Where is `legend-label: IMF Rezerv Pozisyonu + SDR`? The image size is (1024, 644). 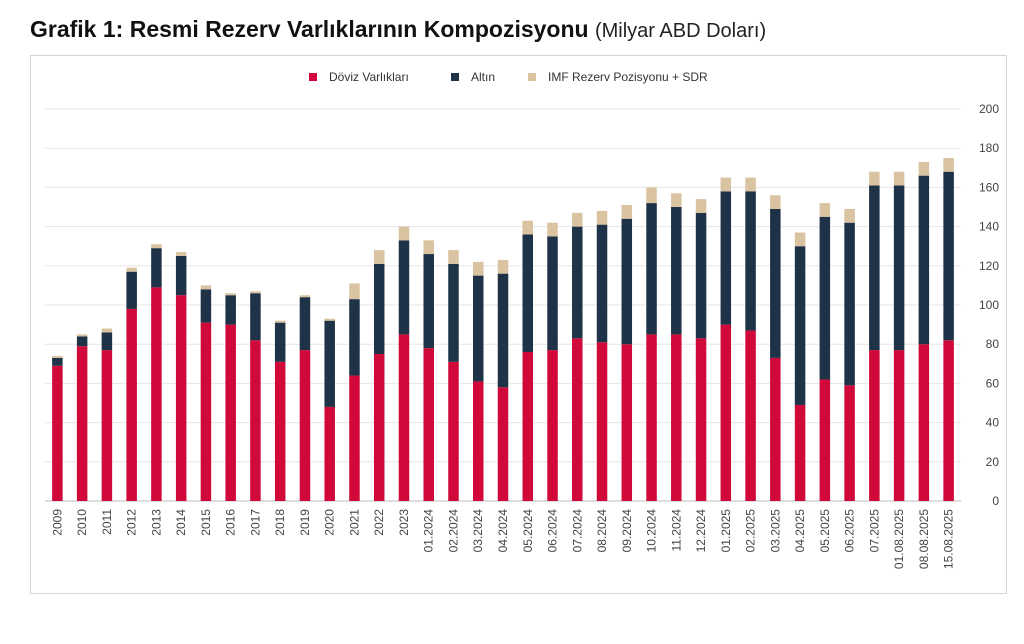 legend-label: IMF Rezerv Pozisyonu + SDR is located at coordinates (628, 77).